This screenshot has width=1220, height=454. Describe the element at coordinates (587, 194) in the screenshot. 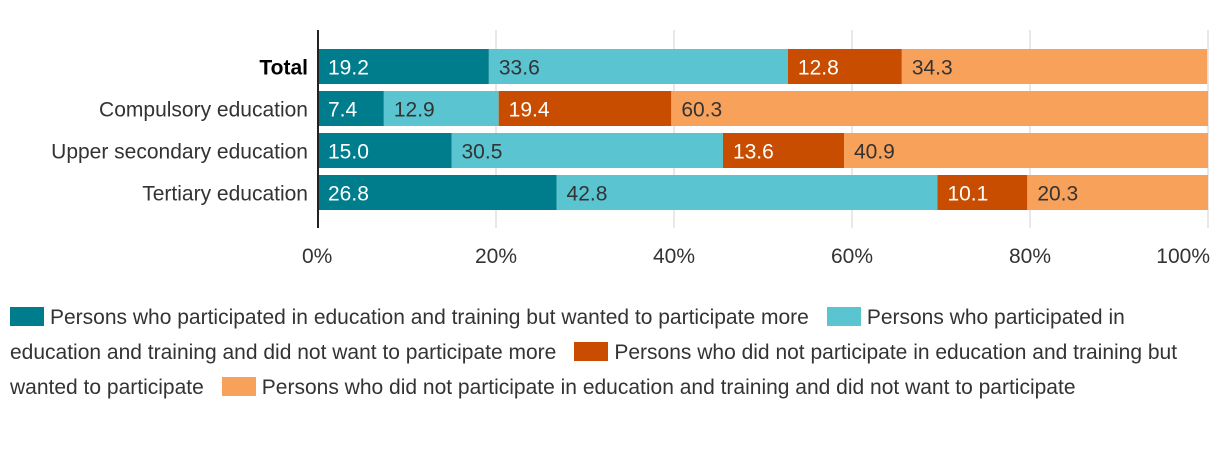

I see `data-label: 42.8` at that location.